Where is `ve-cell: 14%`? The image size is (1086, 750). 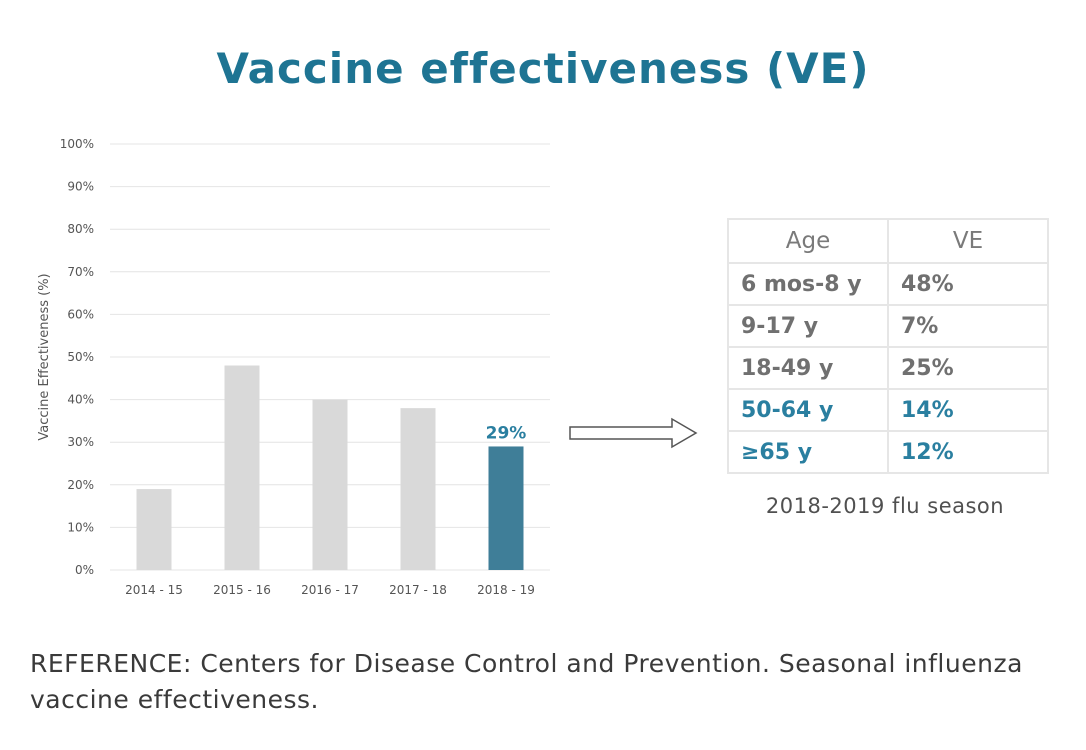
ve-cell: 14% is located at coordinates (968, 410).